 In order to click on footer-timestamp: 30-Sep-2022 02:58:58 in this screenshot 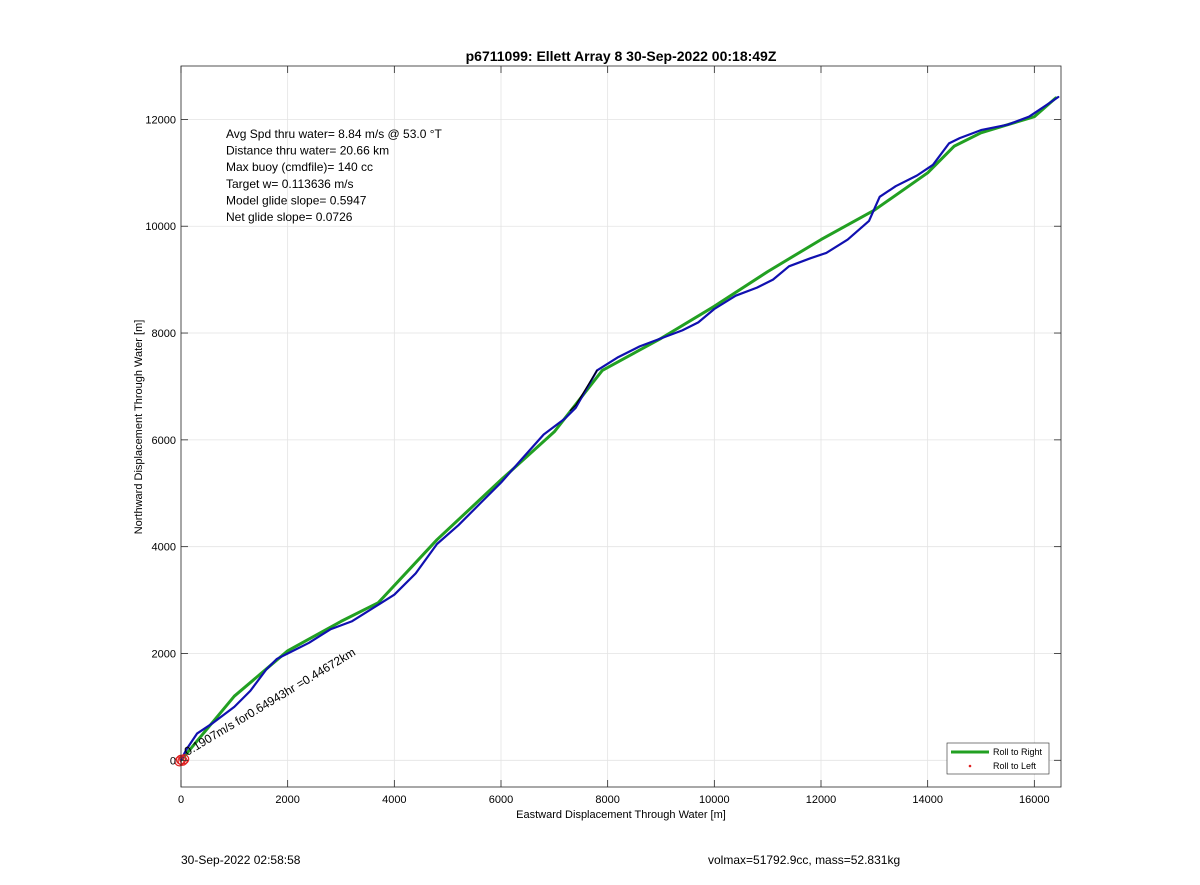, I will do `click(241, 860)`.